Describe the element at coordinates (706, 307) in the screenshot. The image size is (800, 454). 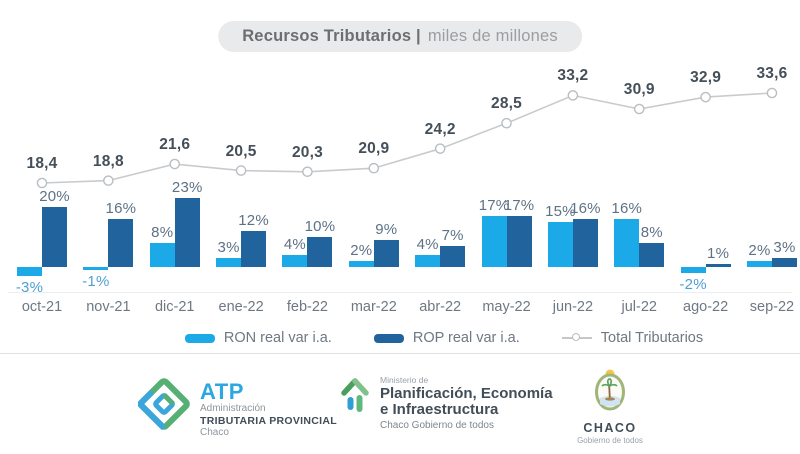
I see `x-axis-label: ago-22` at that location.